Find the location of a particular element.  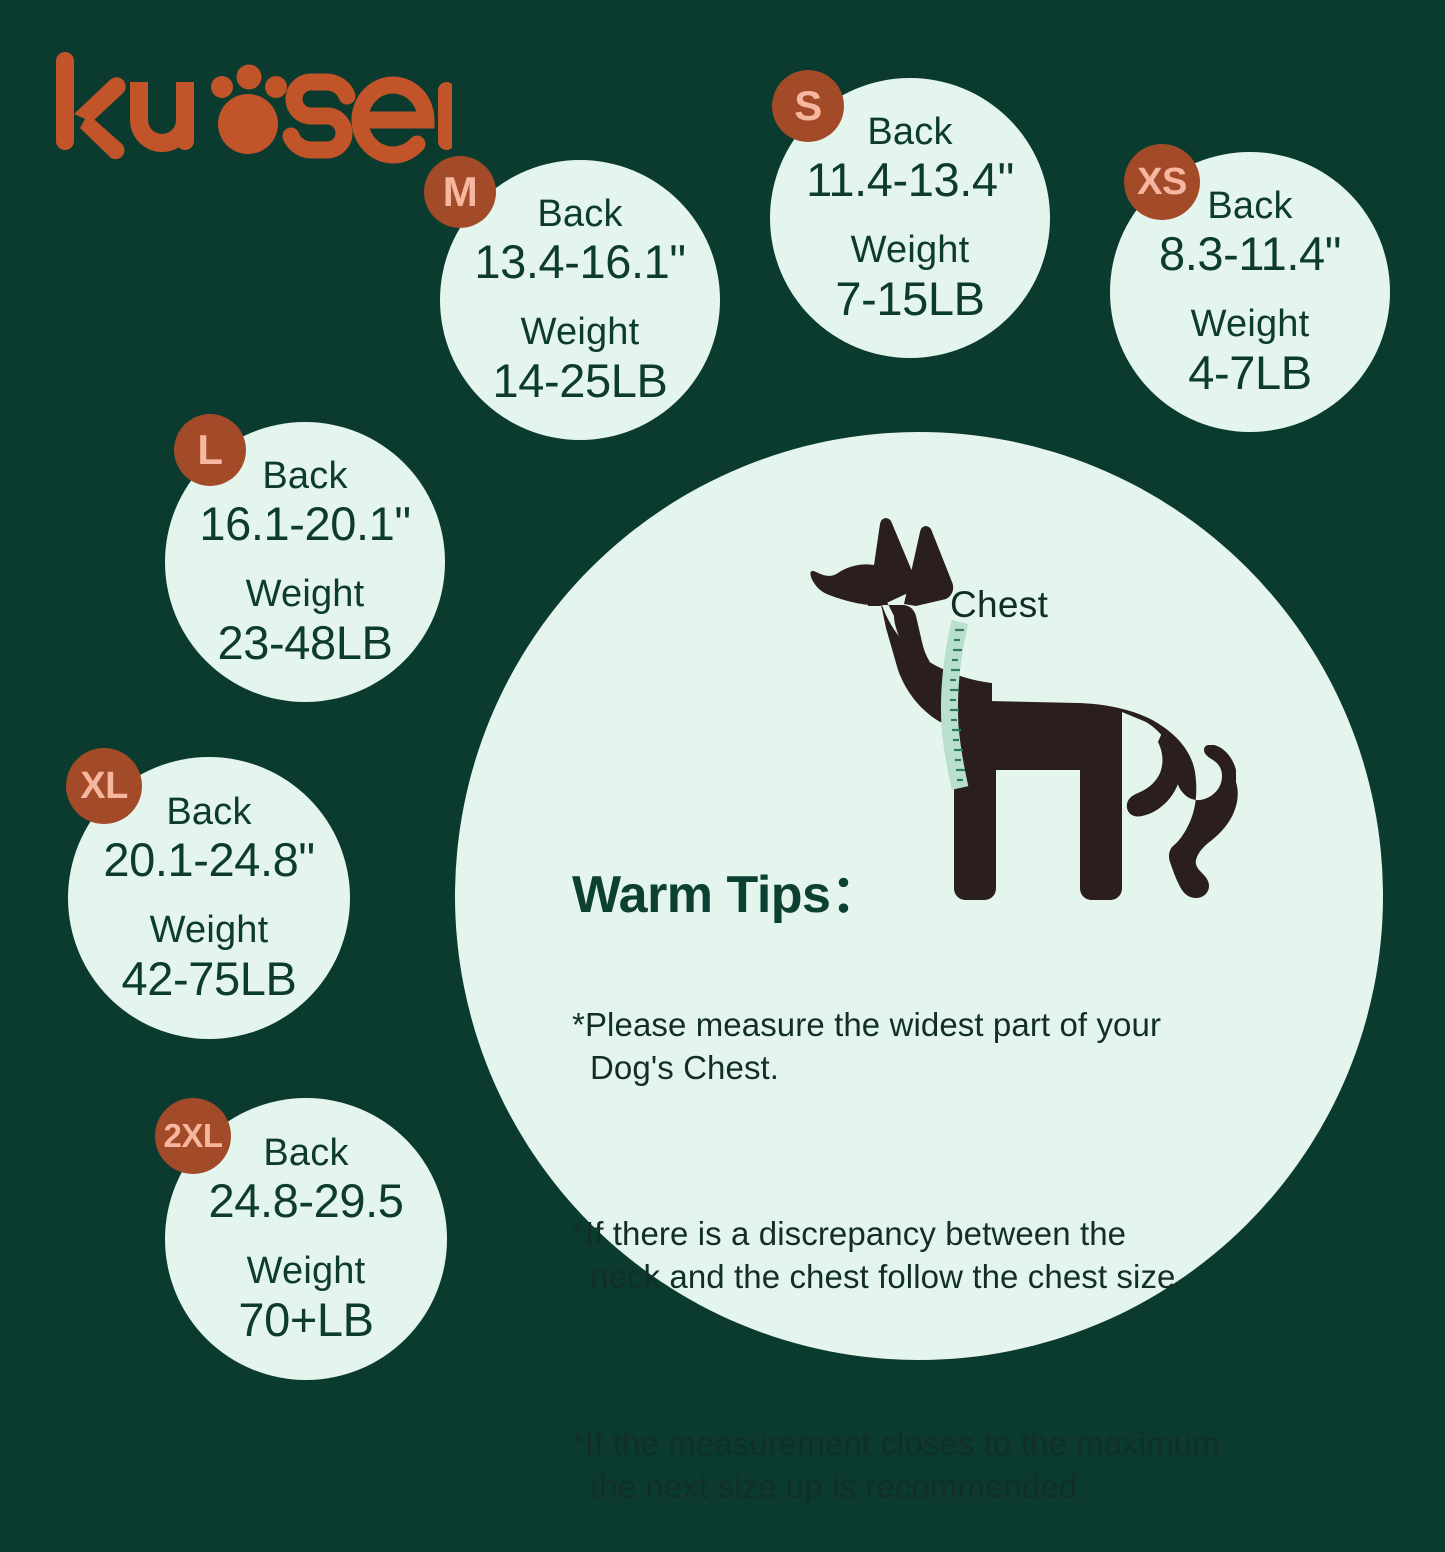

size-badge-label: 2XL is located at coordinates (193, 1135).